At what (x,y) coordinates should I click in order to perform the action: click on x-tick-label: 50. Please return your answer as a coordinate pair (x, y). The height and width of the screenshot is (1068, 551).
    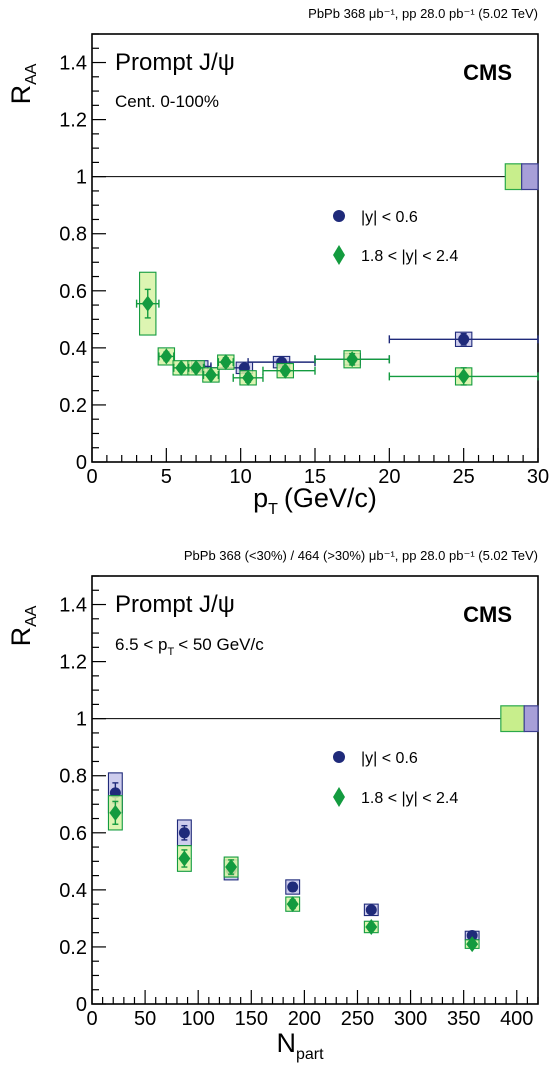
    Looking at the image, I should click on (145, 1019).